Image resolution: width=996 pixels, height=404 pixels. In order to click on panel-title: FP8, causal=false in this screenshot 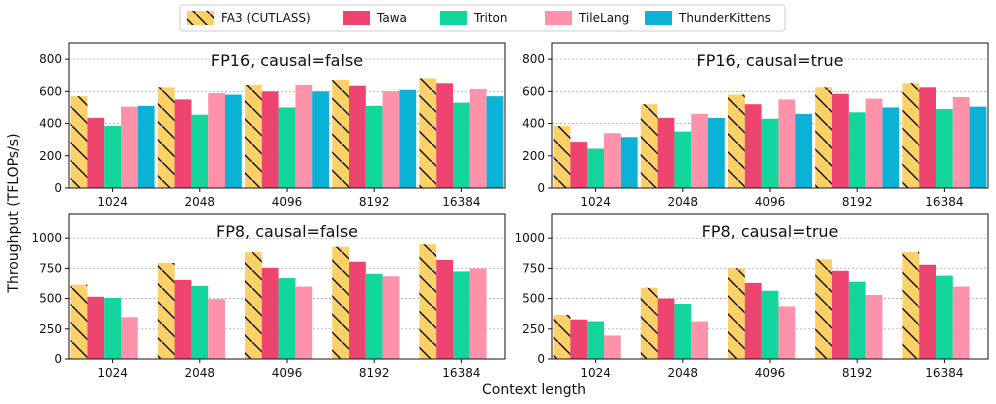, I will do `click(287, 231)`.